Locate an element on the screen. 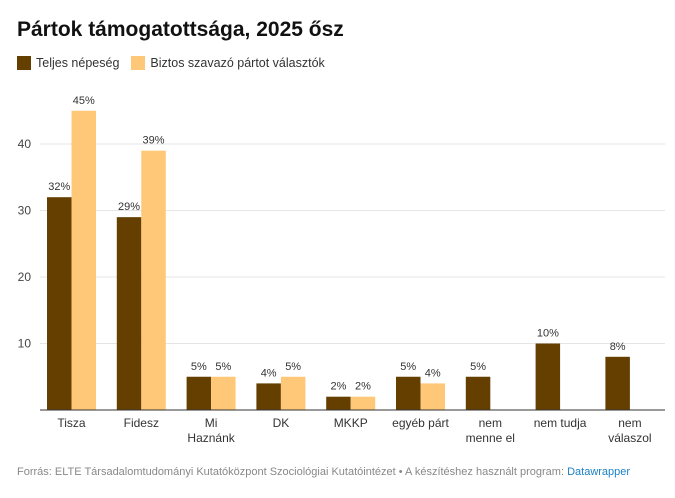  legend-label: Biztos szavazó pártot választók is located at coordinates (237, 63).